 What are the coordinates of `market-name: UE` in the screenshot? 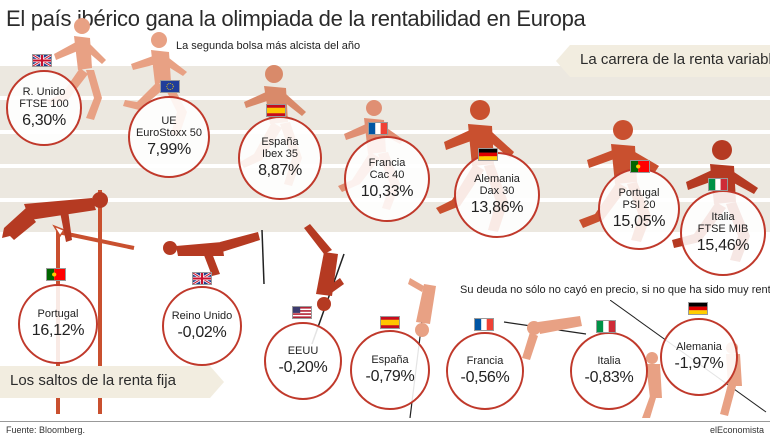 It's located at (169, 121).